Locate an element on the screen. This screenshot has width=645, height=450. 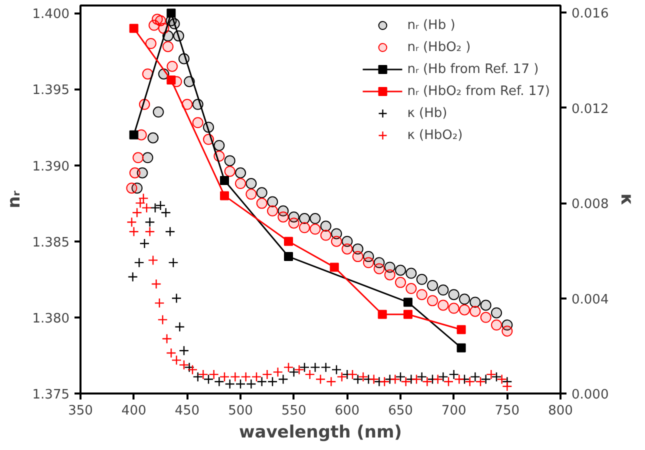
y-tick-label: 1.385 is located at coordinates (51, 242).